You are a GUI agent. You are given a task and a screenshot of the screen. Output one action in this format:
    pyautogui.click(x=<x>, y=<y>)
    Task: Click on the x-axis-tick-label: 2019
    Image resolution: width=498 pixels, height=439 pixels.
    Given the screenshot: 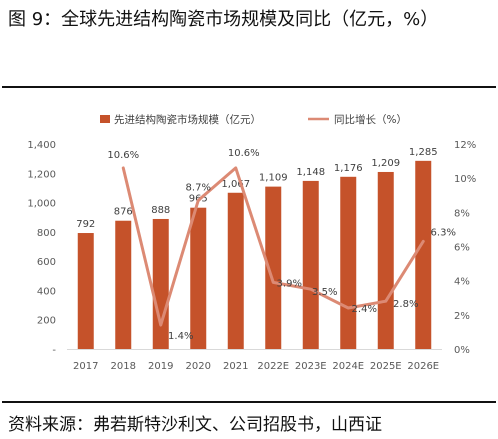 What is the action you would take?
    pyautogui.click(x=160, y=366)
    